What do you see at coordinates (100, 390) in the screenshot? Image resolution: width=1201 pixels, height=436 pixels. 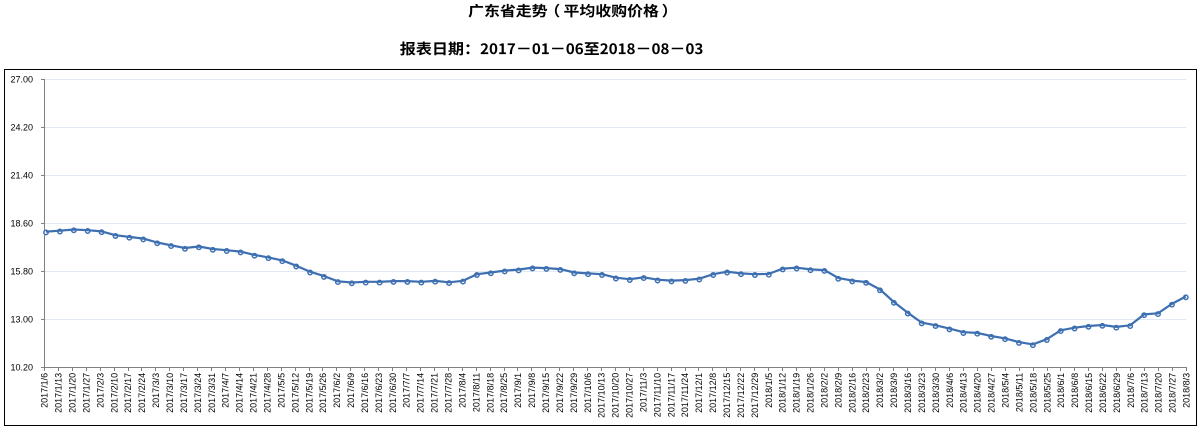 I see `svg-text: 2017/2/3` at bounding box center [100, 390].